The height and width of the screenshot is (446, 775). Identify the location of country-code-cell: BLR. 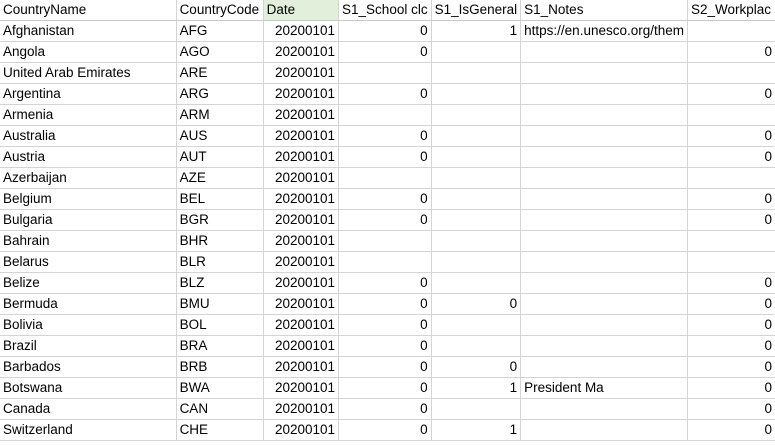
(220, 262).